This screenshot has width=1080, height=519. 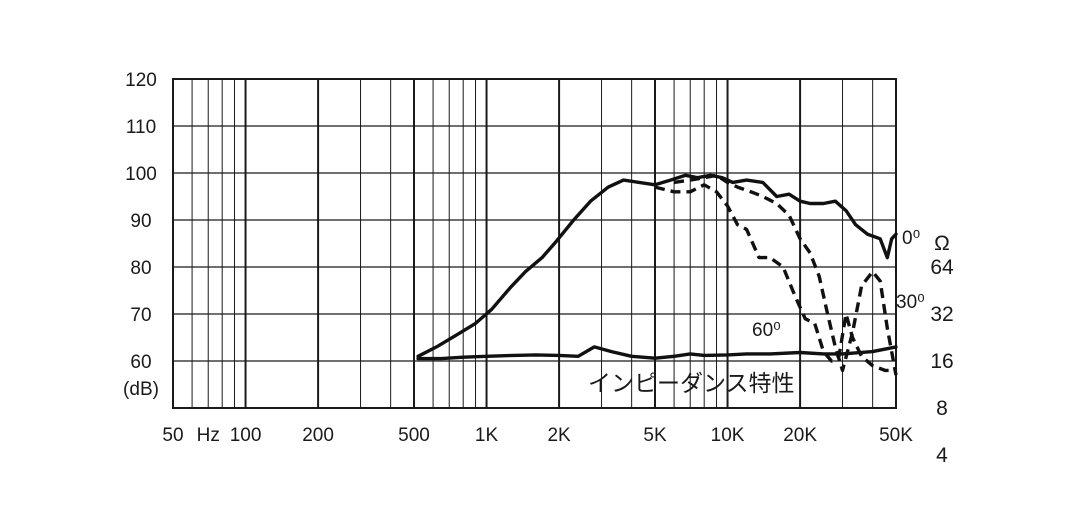 I want to click on y-axis-unit-label: (dB), so click(x=141, y=389).